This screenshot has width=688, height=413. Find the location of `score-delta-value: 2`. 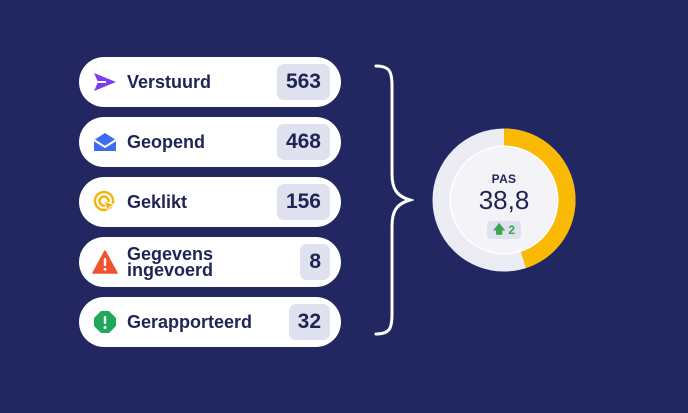

score-delta-value: 2 is located at coordinates (512, 230).